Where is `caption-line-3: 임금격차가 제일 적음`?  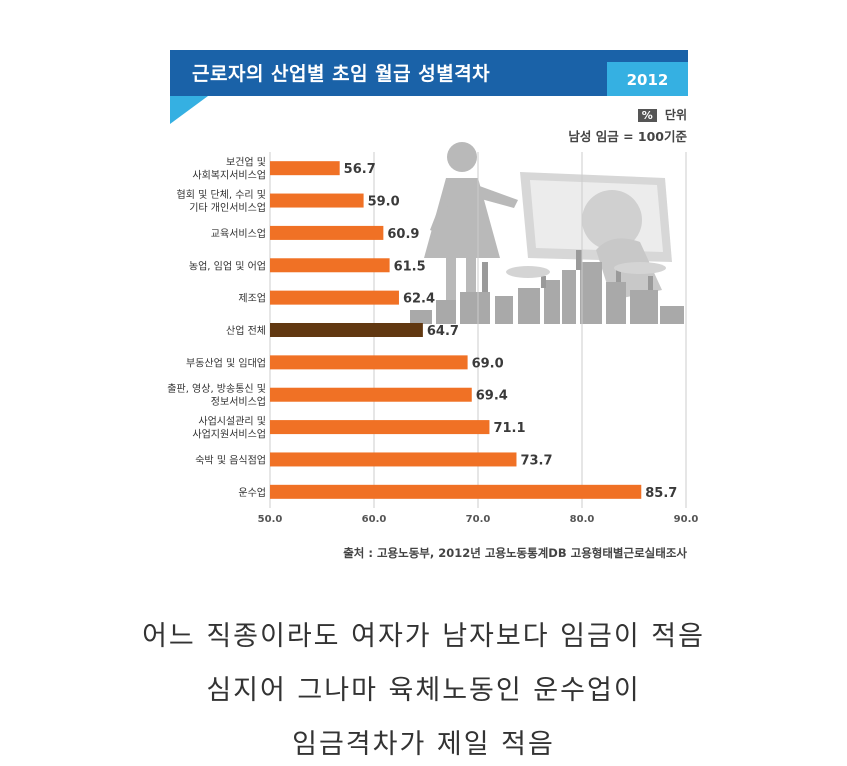 caption-line-3: 임금격차가 제일 적음 is located at coordinates (423, 744).